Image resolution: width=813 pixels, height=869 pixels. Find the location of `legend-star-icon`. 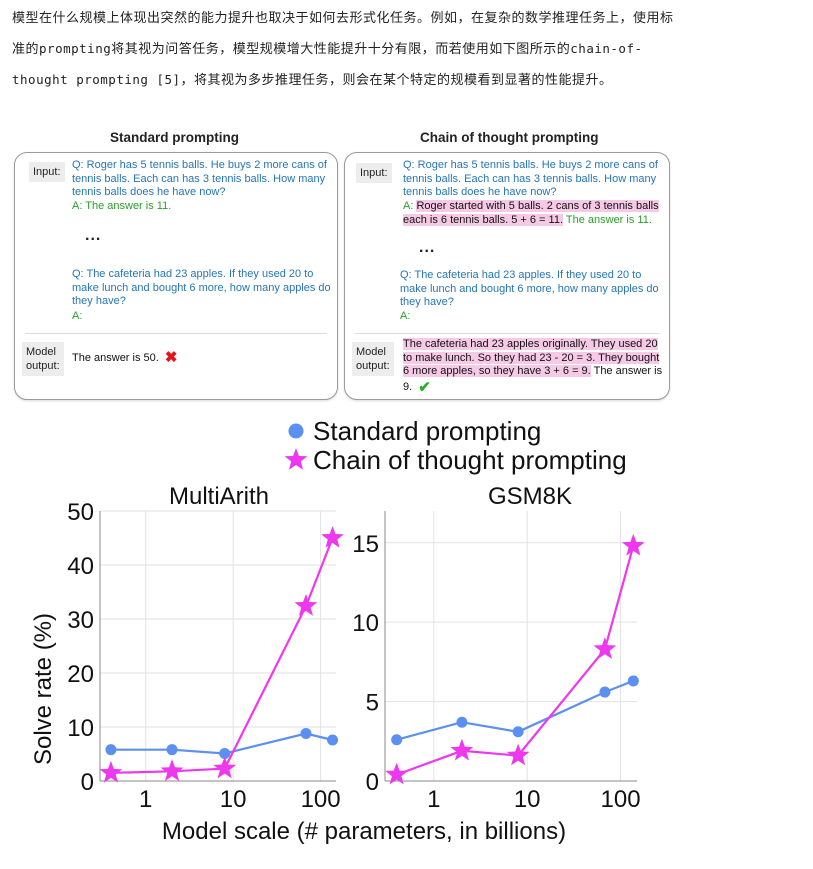

legend-star-icon is located at coordinates (296, 459).